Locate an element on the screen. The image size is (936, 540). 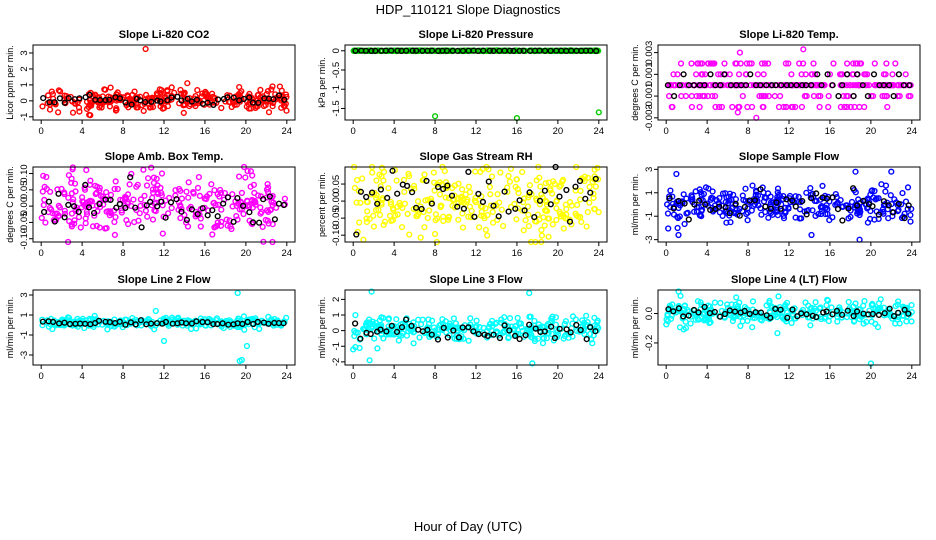
x-tick-label: 24 is located at coordinates (599, 376).